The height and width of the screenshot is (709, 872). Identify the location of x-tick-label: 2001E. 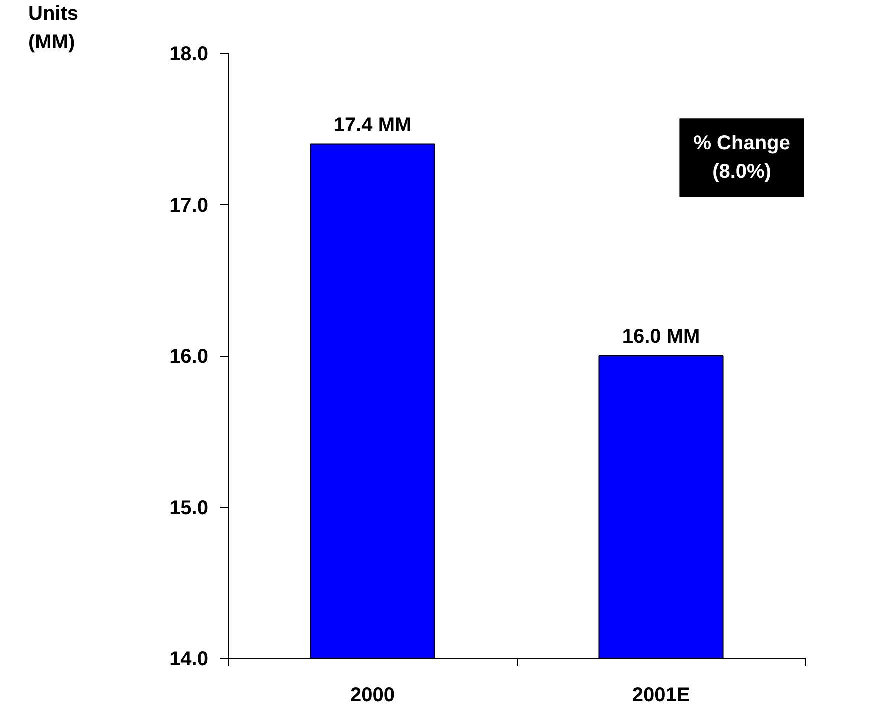
(661, 695).